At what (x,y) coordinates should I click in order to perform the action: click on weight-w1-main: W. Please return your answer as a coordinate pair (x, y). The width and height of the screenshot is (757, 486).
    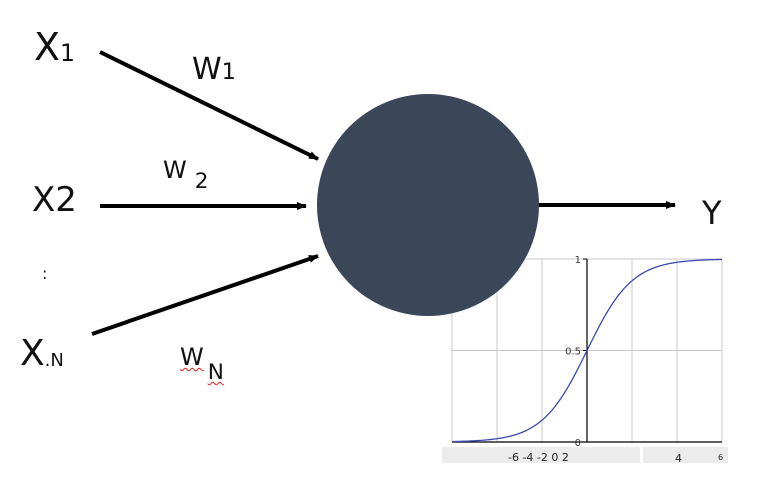
    Looking at the image, I should click on (207, 69).